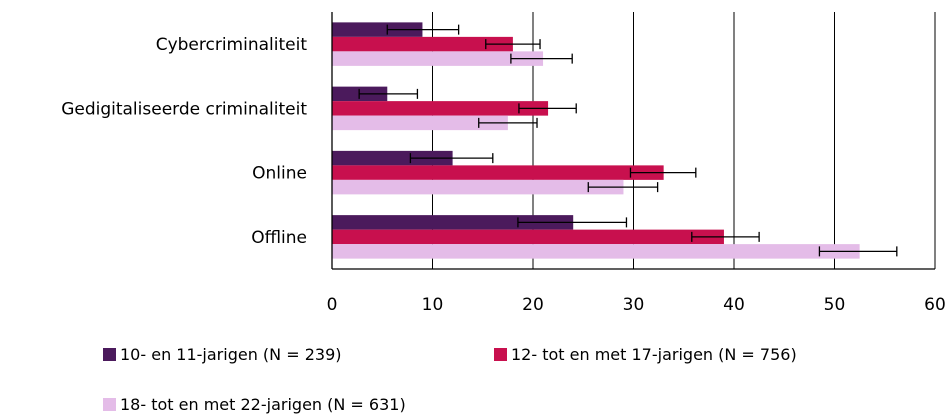 This screenshot has height=417, width=952. Describe the element at coordinates (232, 45) in the screenshot. I see `category-label: Cybercriminaliteit` at that location.